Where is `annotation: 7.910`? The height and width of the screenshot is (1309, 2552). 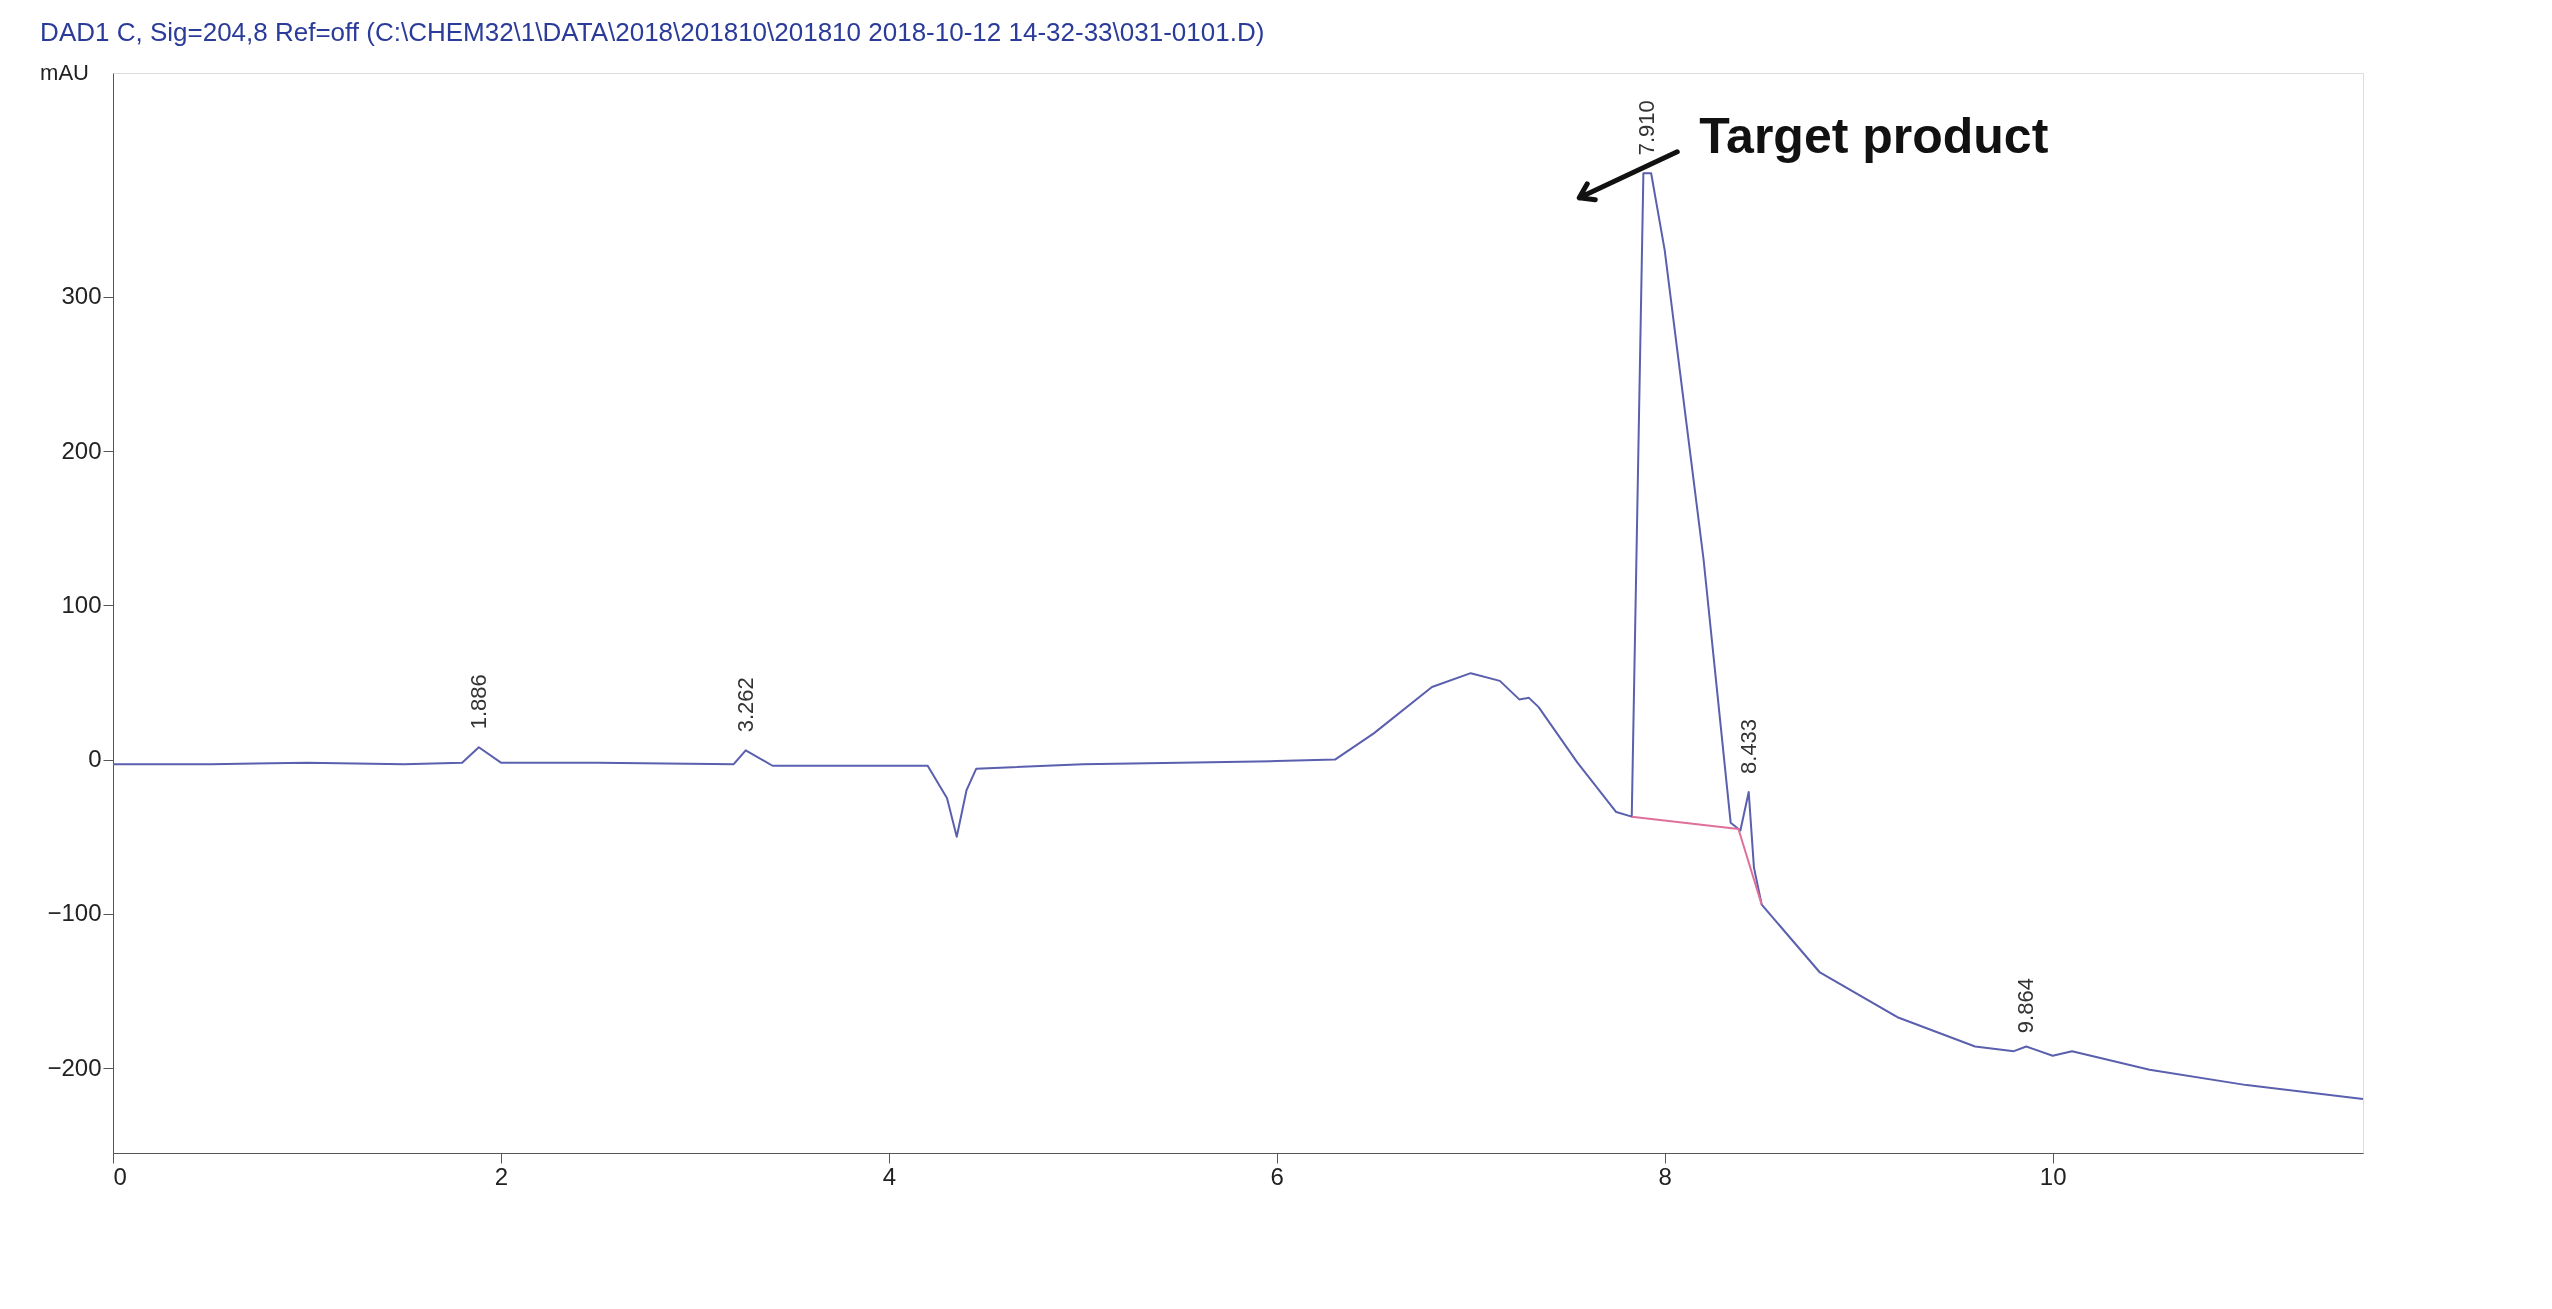 annotation: 7.910 is located at coordinates (1647, 128).